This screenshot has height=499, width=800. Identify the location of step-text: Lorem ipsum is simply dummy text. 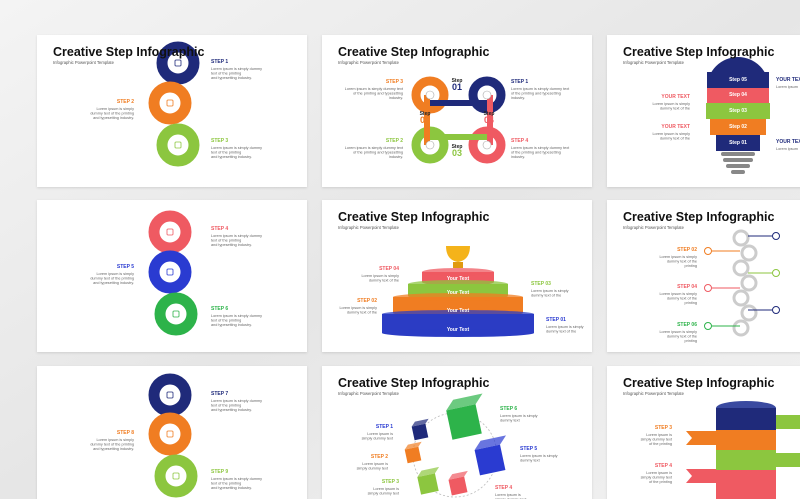
(374, 89).